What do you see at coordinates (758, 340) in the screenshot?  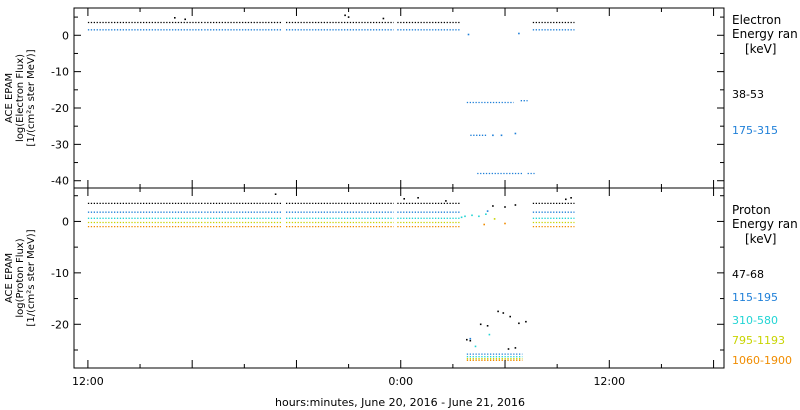 I see `legend-entry-795-1193: 795-1193` at bounding box center [758, 340].